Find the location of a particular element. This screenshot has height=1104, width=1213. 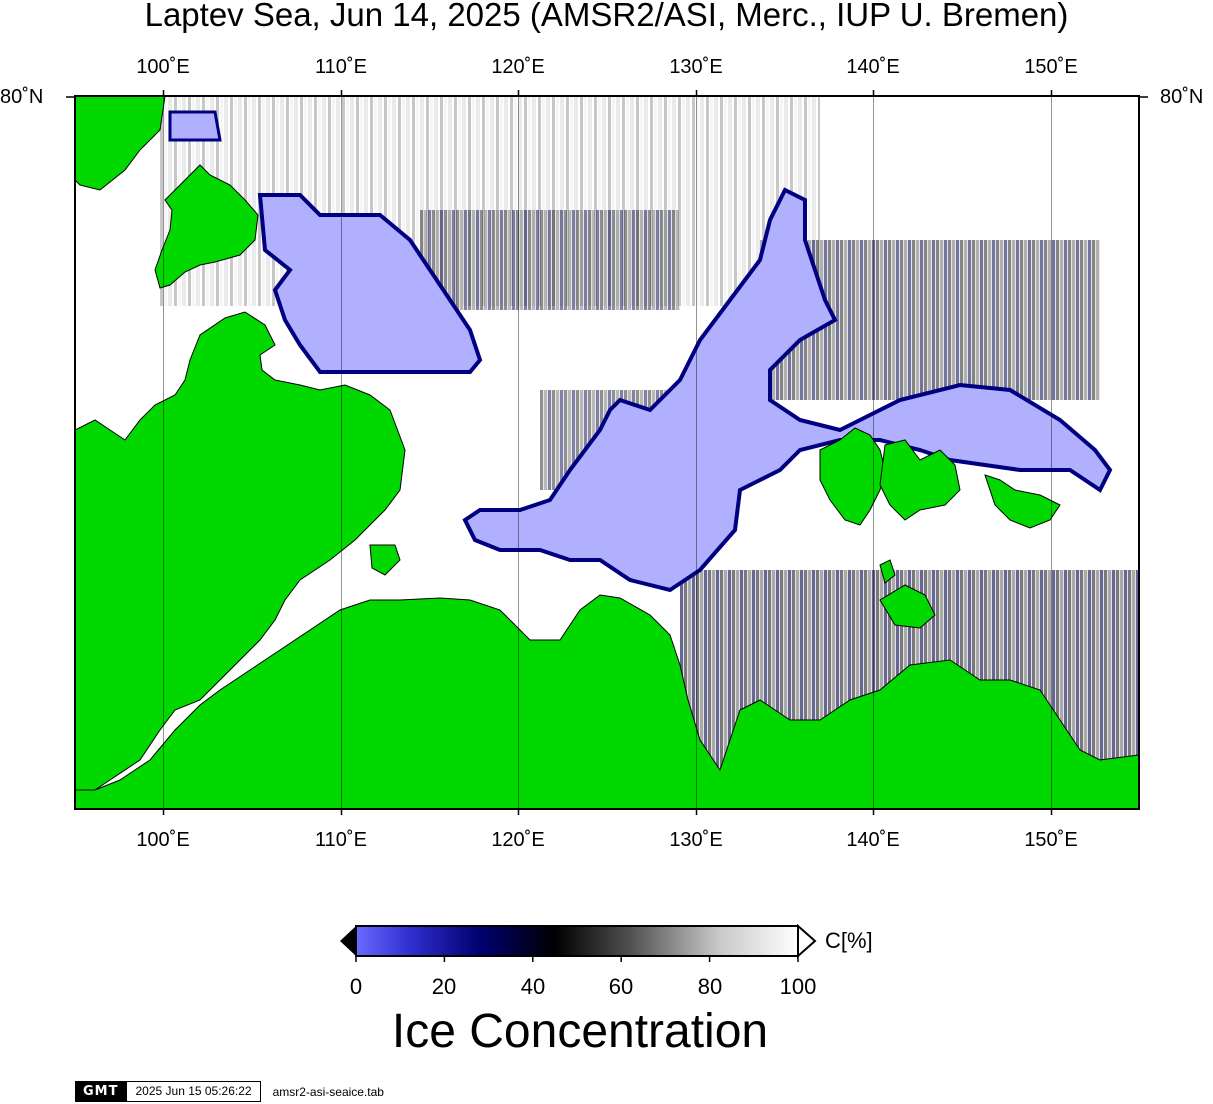

colorbar-gradient is located at coordinates (577, 941).